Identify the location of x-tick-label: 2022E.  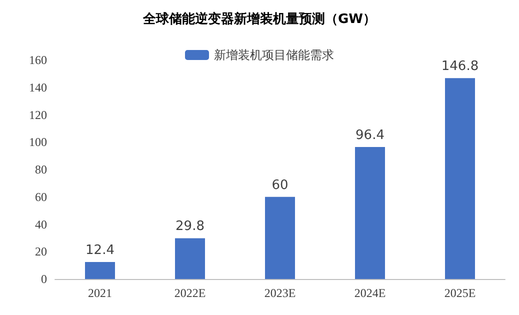
(190, 293).